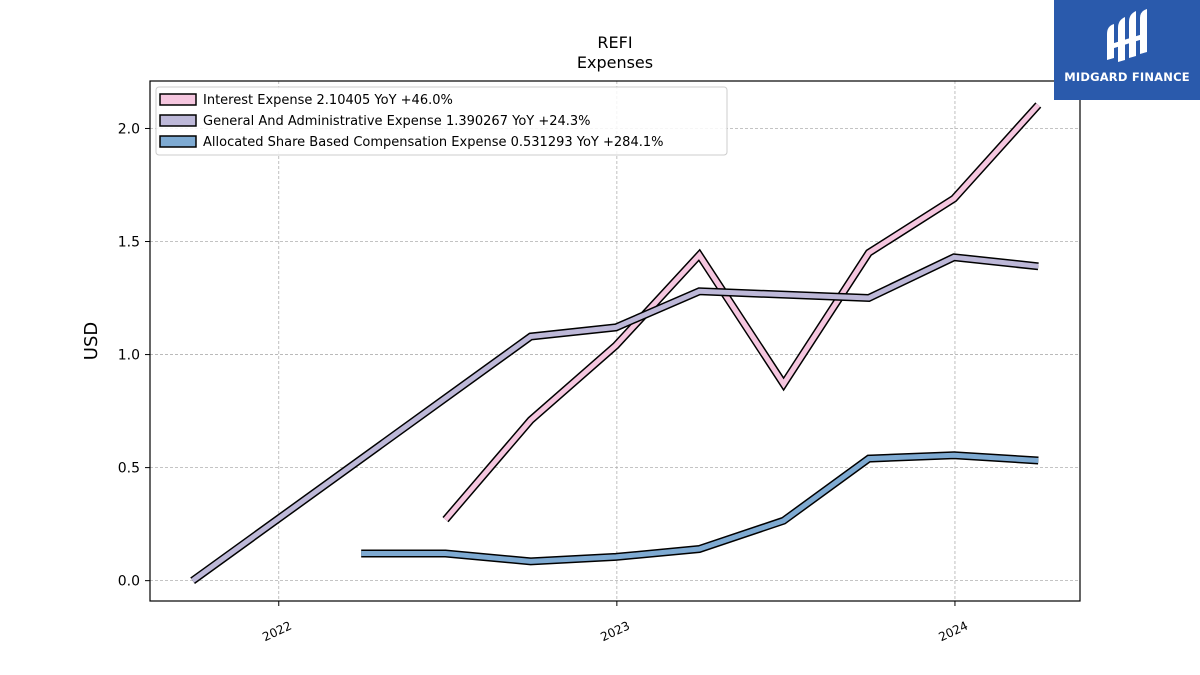  What do you see at coordinates (129, 243) in the screenshot?
I see `y-tick-label: 1.5` at bounding box center [129, 243].